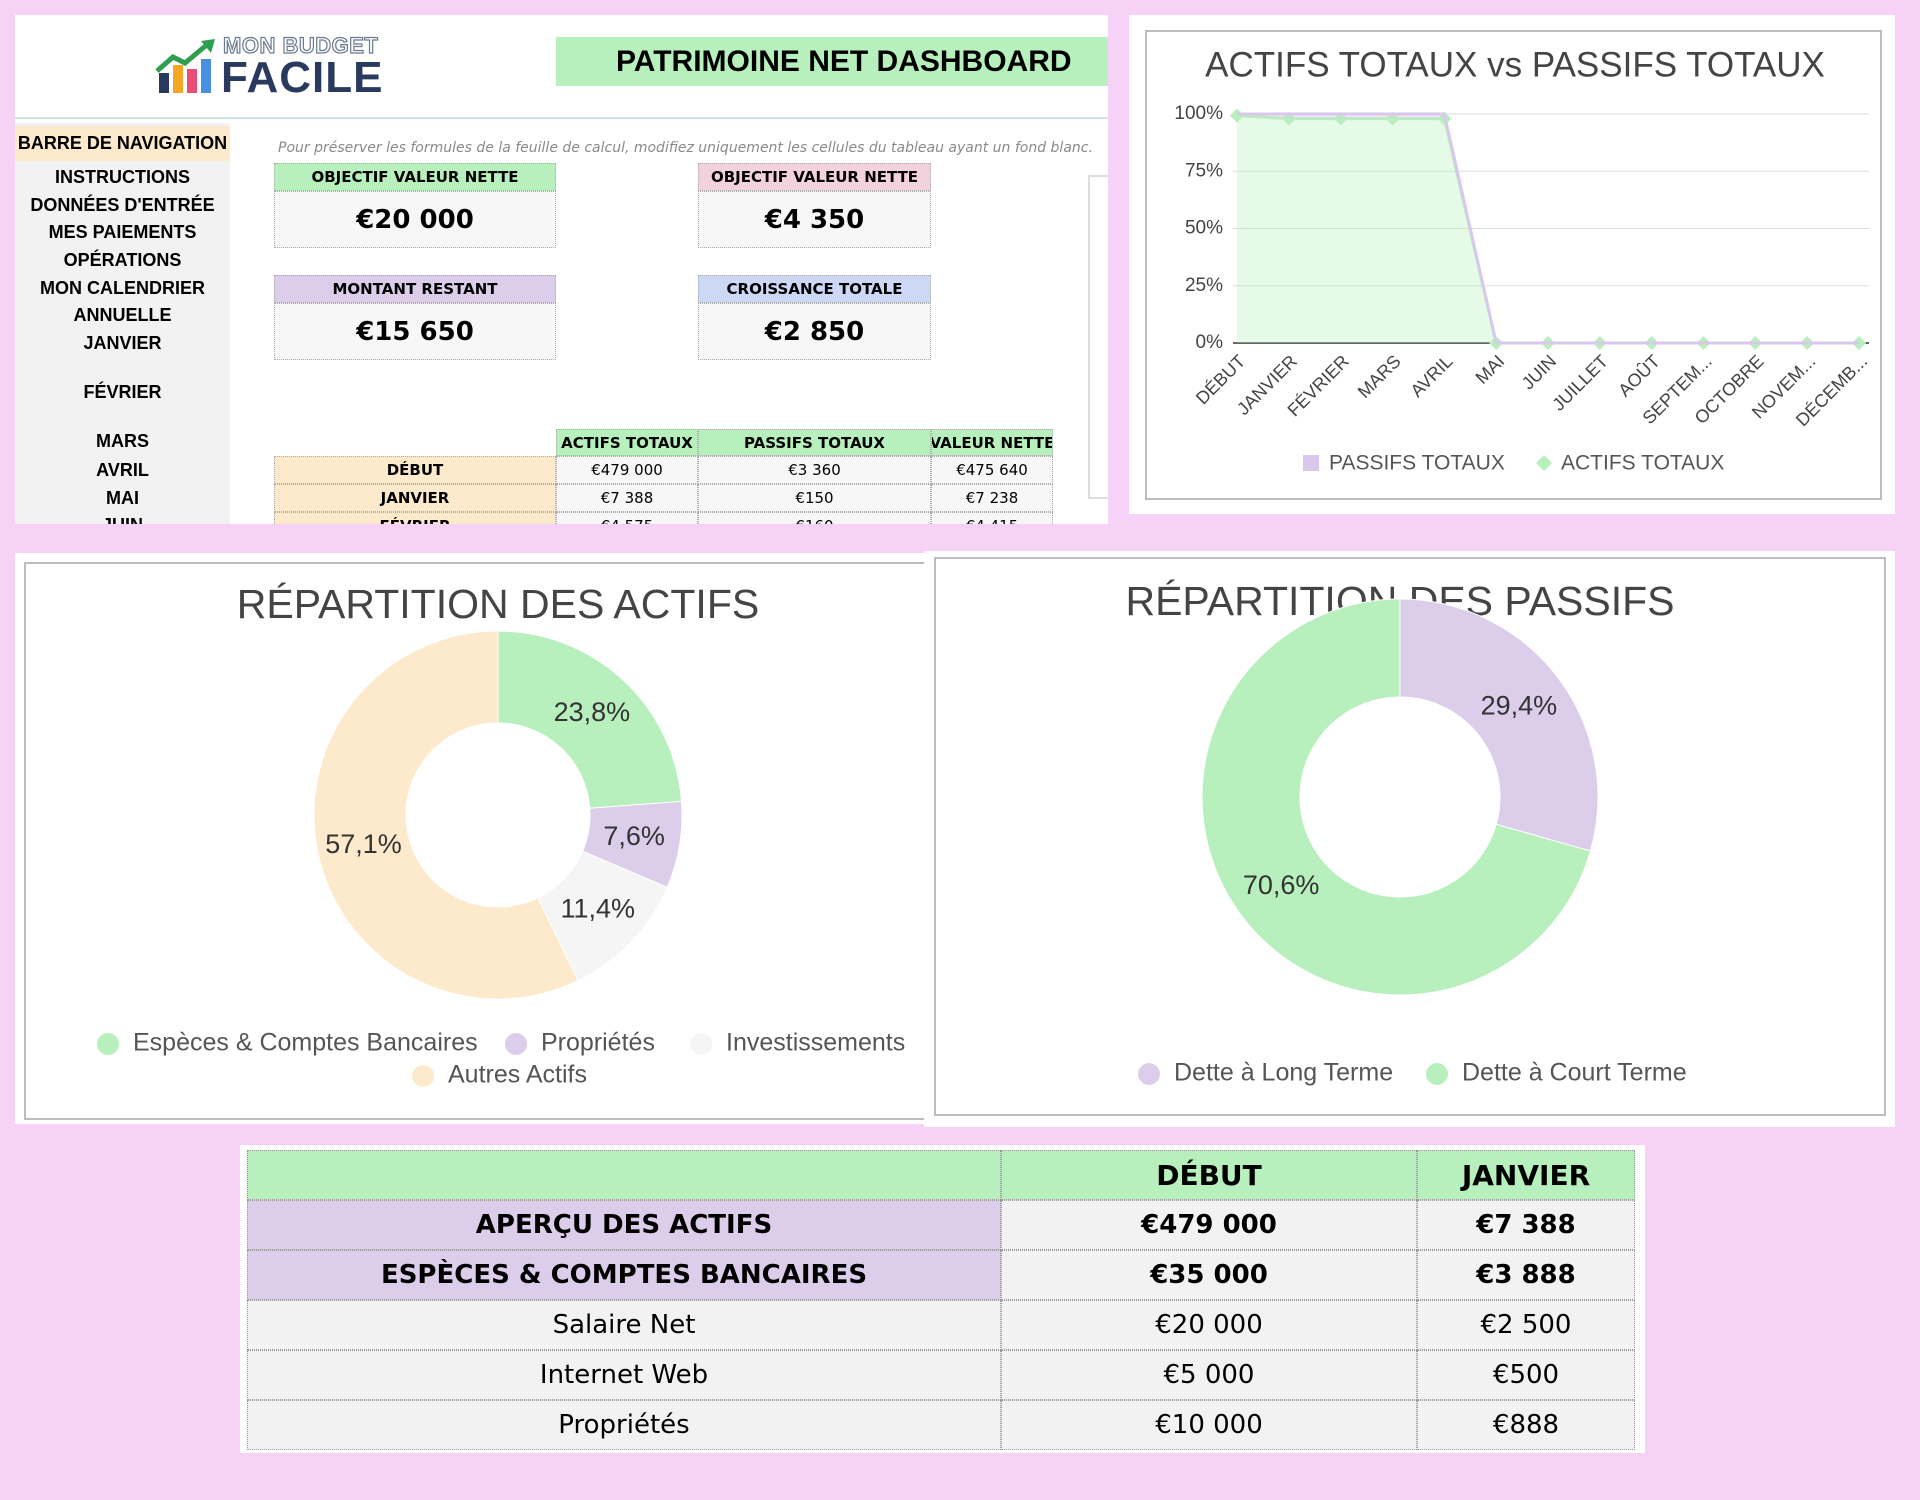 The width and height of the screenshot is (1920, 1500). What do you see at coordinates (992, 498) in the screenshot?
I see `summary-cell: €7 238` at bounding box center [992, 498].